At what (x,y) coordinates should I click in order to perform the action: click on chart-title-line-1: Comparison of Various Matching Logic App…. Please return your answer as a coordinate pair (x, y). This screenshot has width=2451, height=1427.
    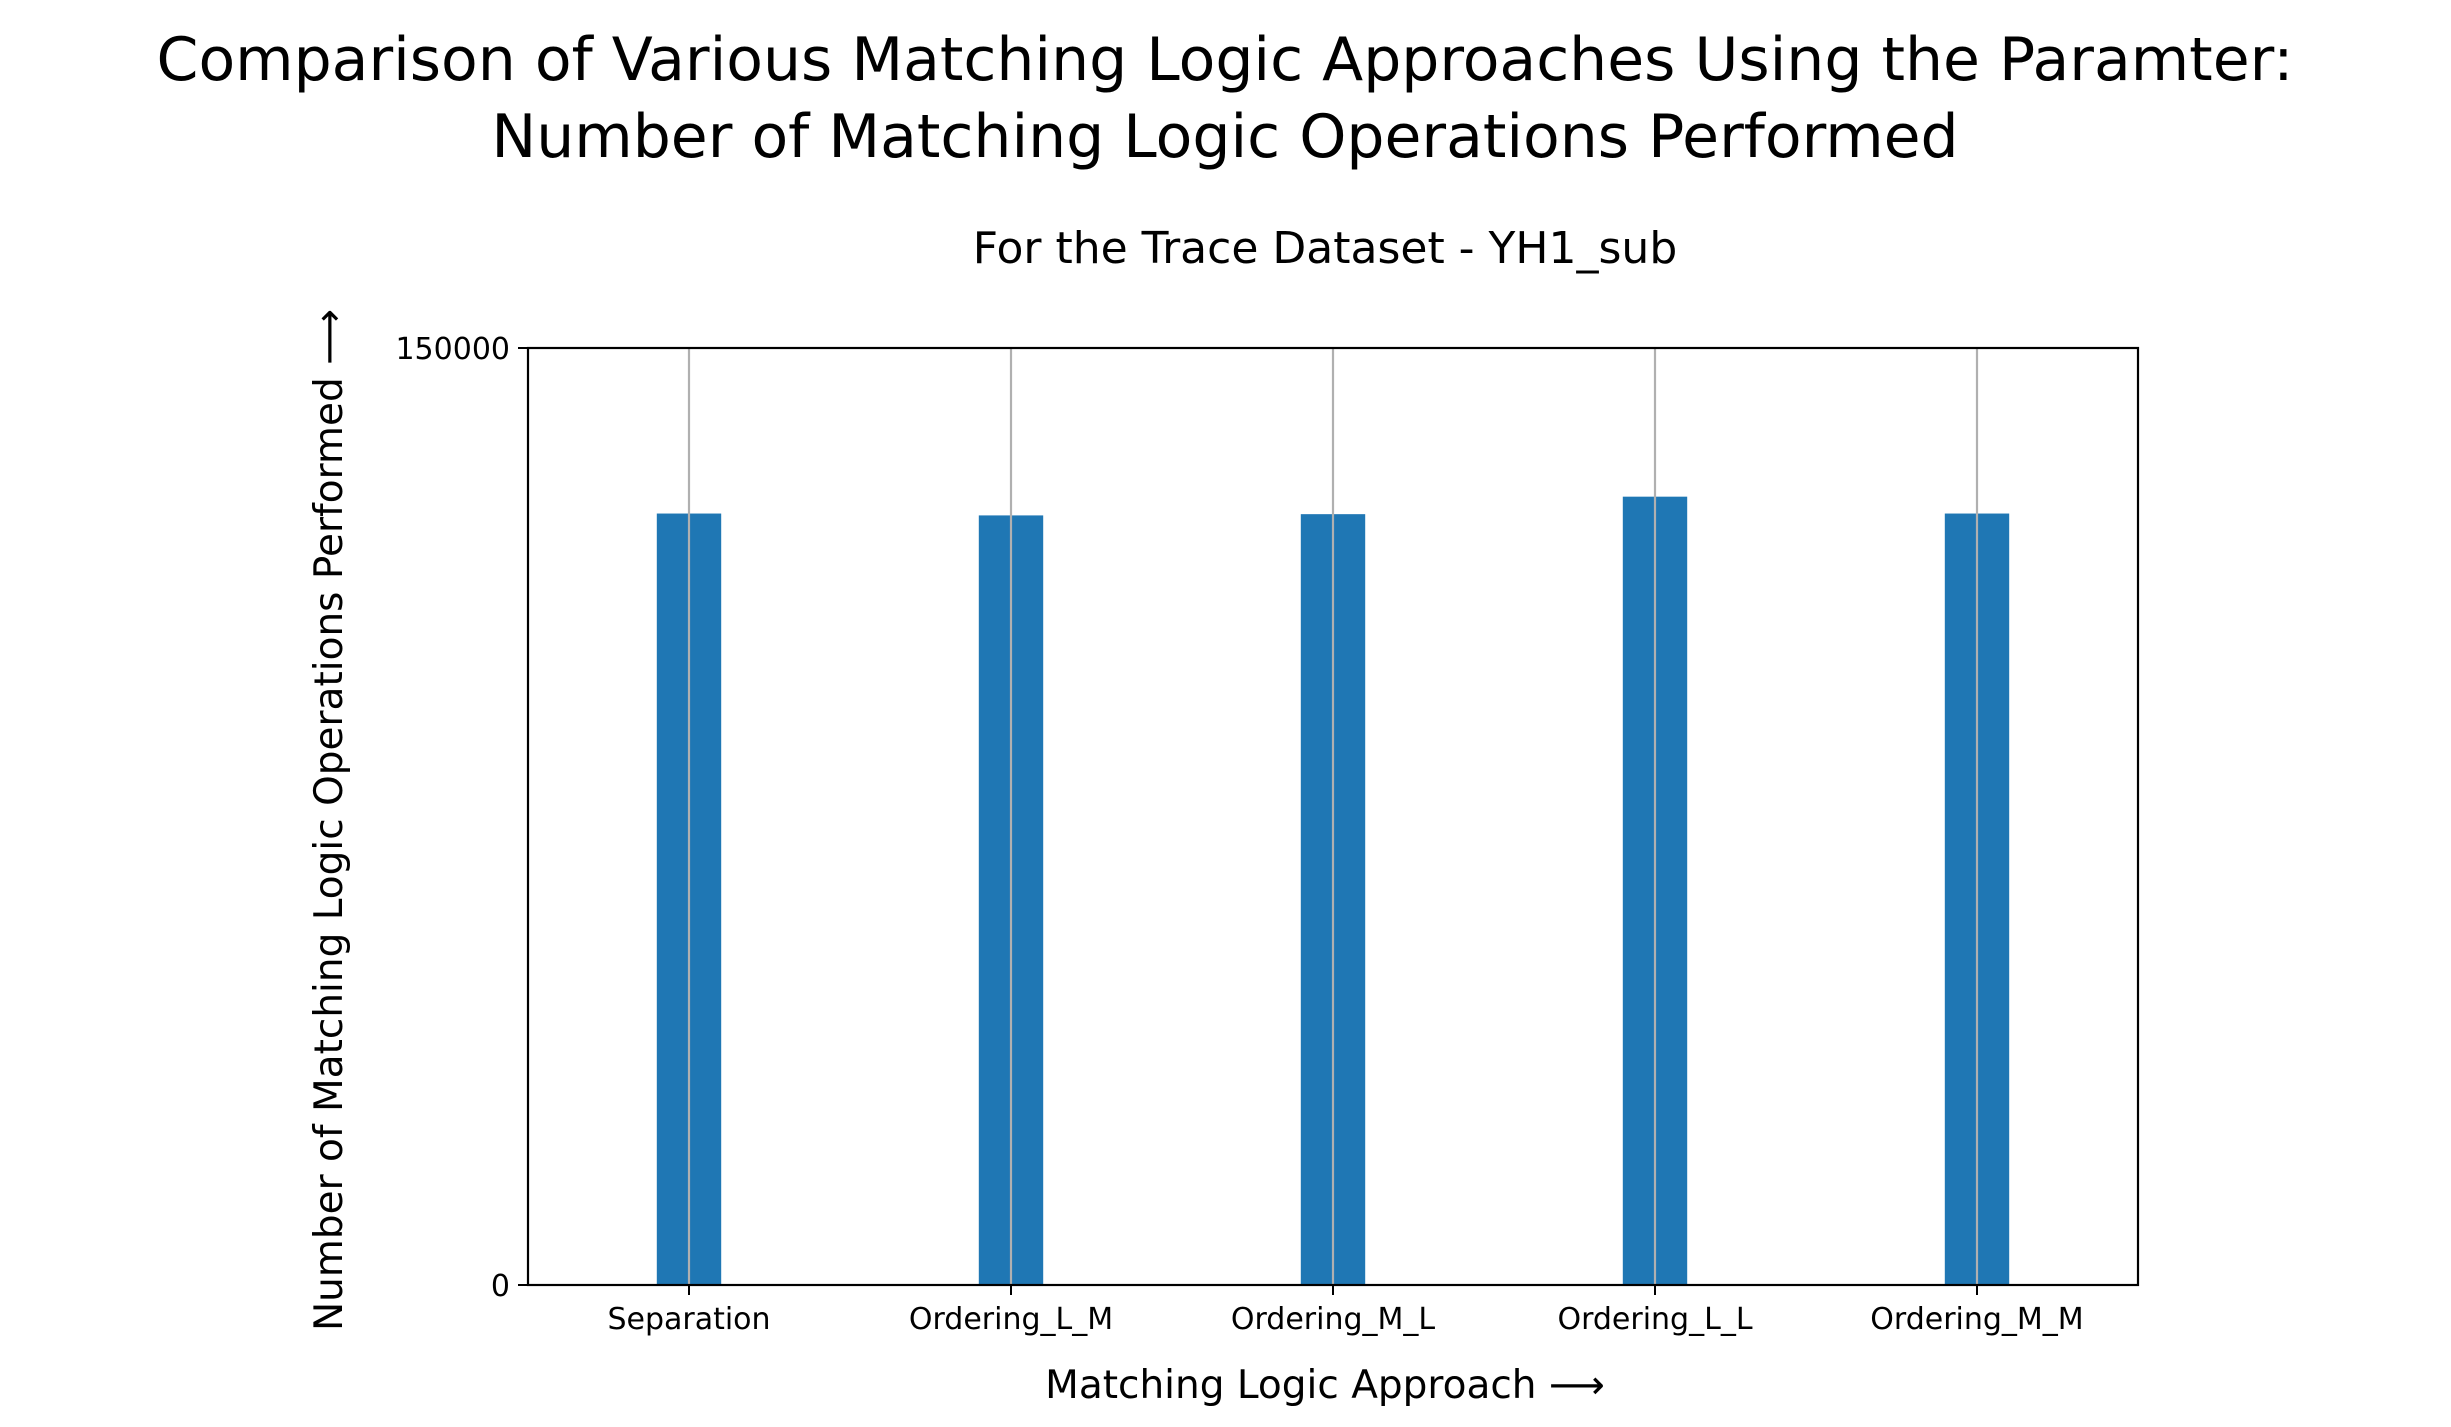
    Looking at the image, I should click on (1225, 60).